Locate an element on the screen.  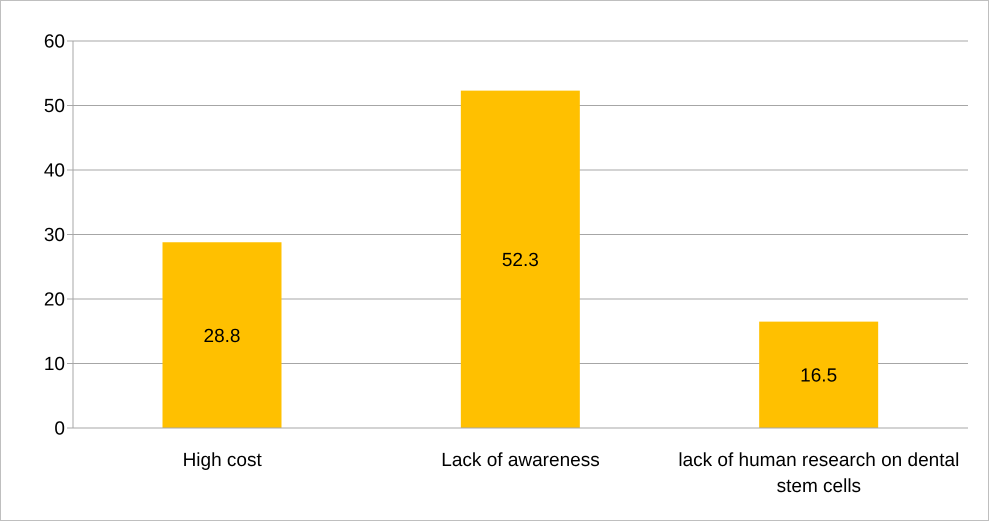
data-label: 52.3 is located at coordinates (520, 261).